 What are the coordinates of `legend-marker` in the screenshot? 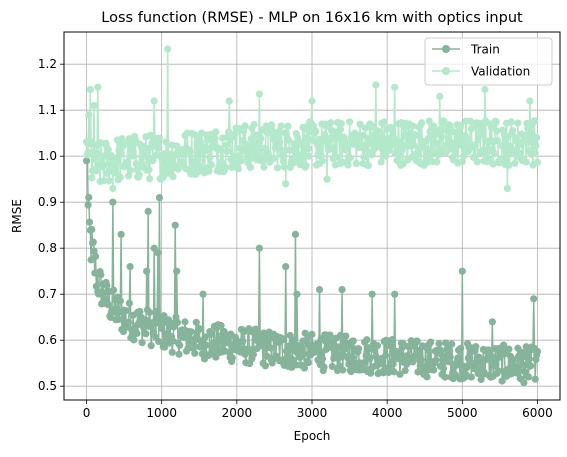 It's located at (446, 71).